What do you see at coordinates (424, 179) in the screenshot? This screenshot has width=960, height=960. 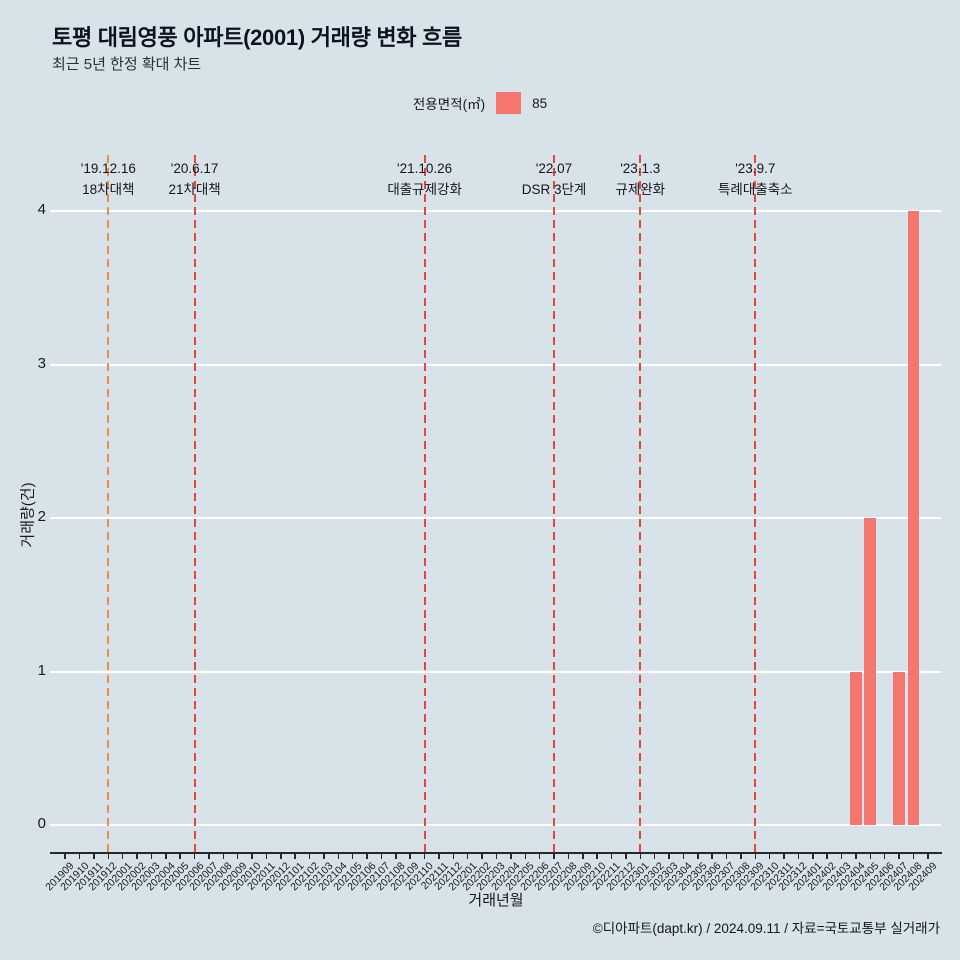 I see `policy-annotation-3: '21.10.26 대출규제강화` at bounding box center [424, 179].